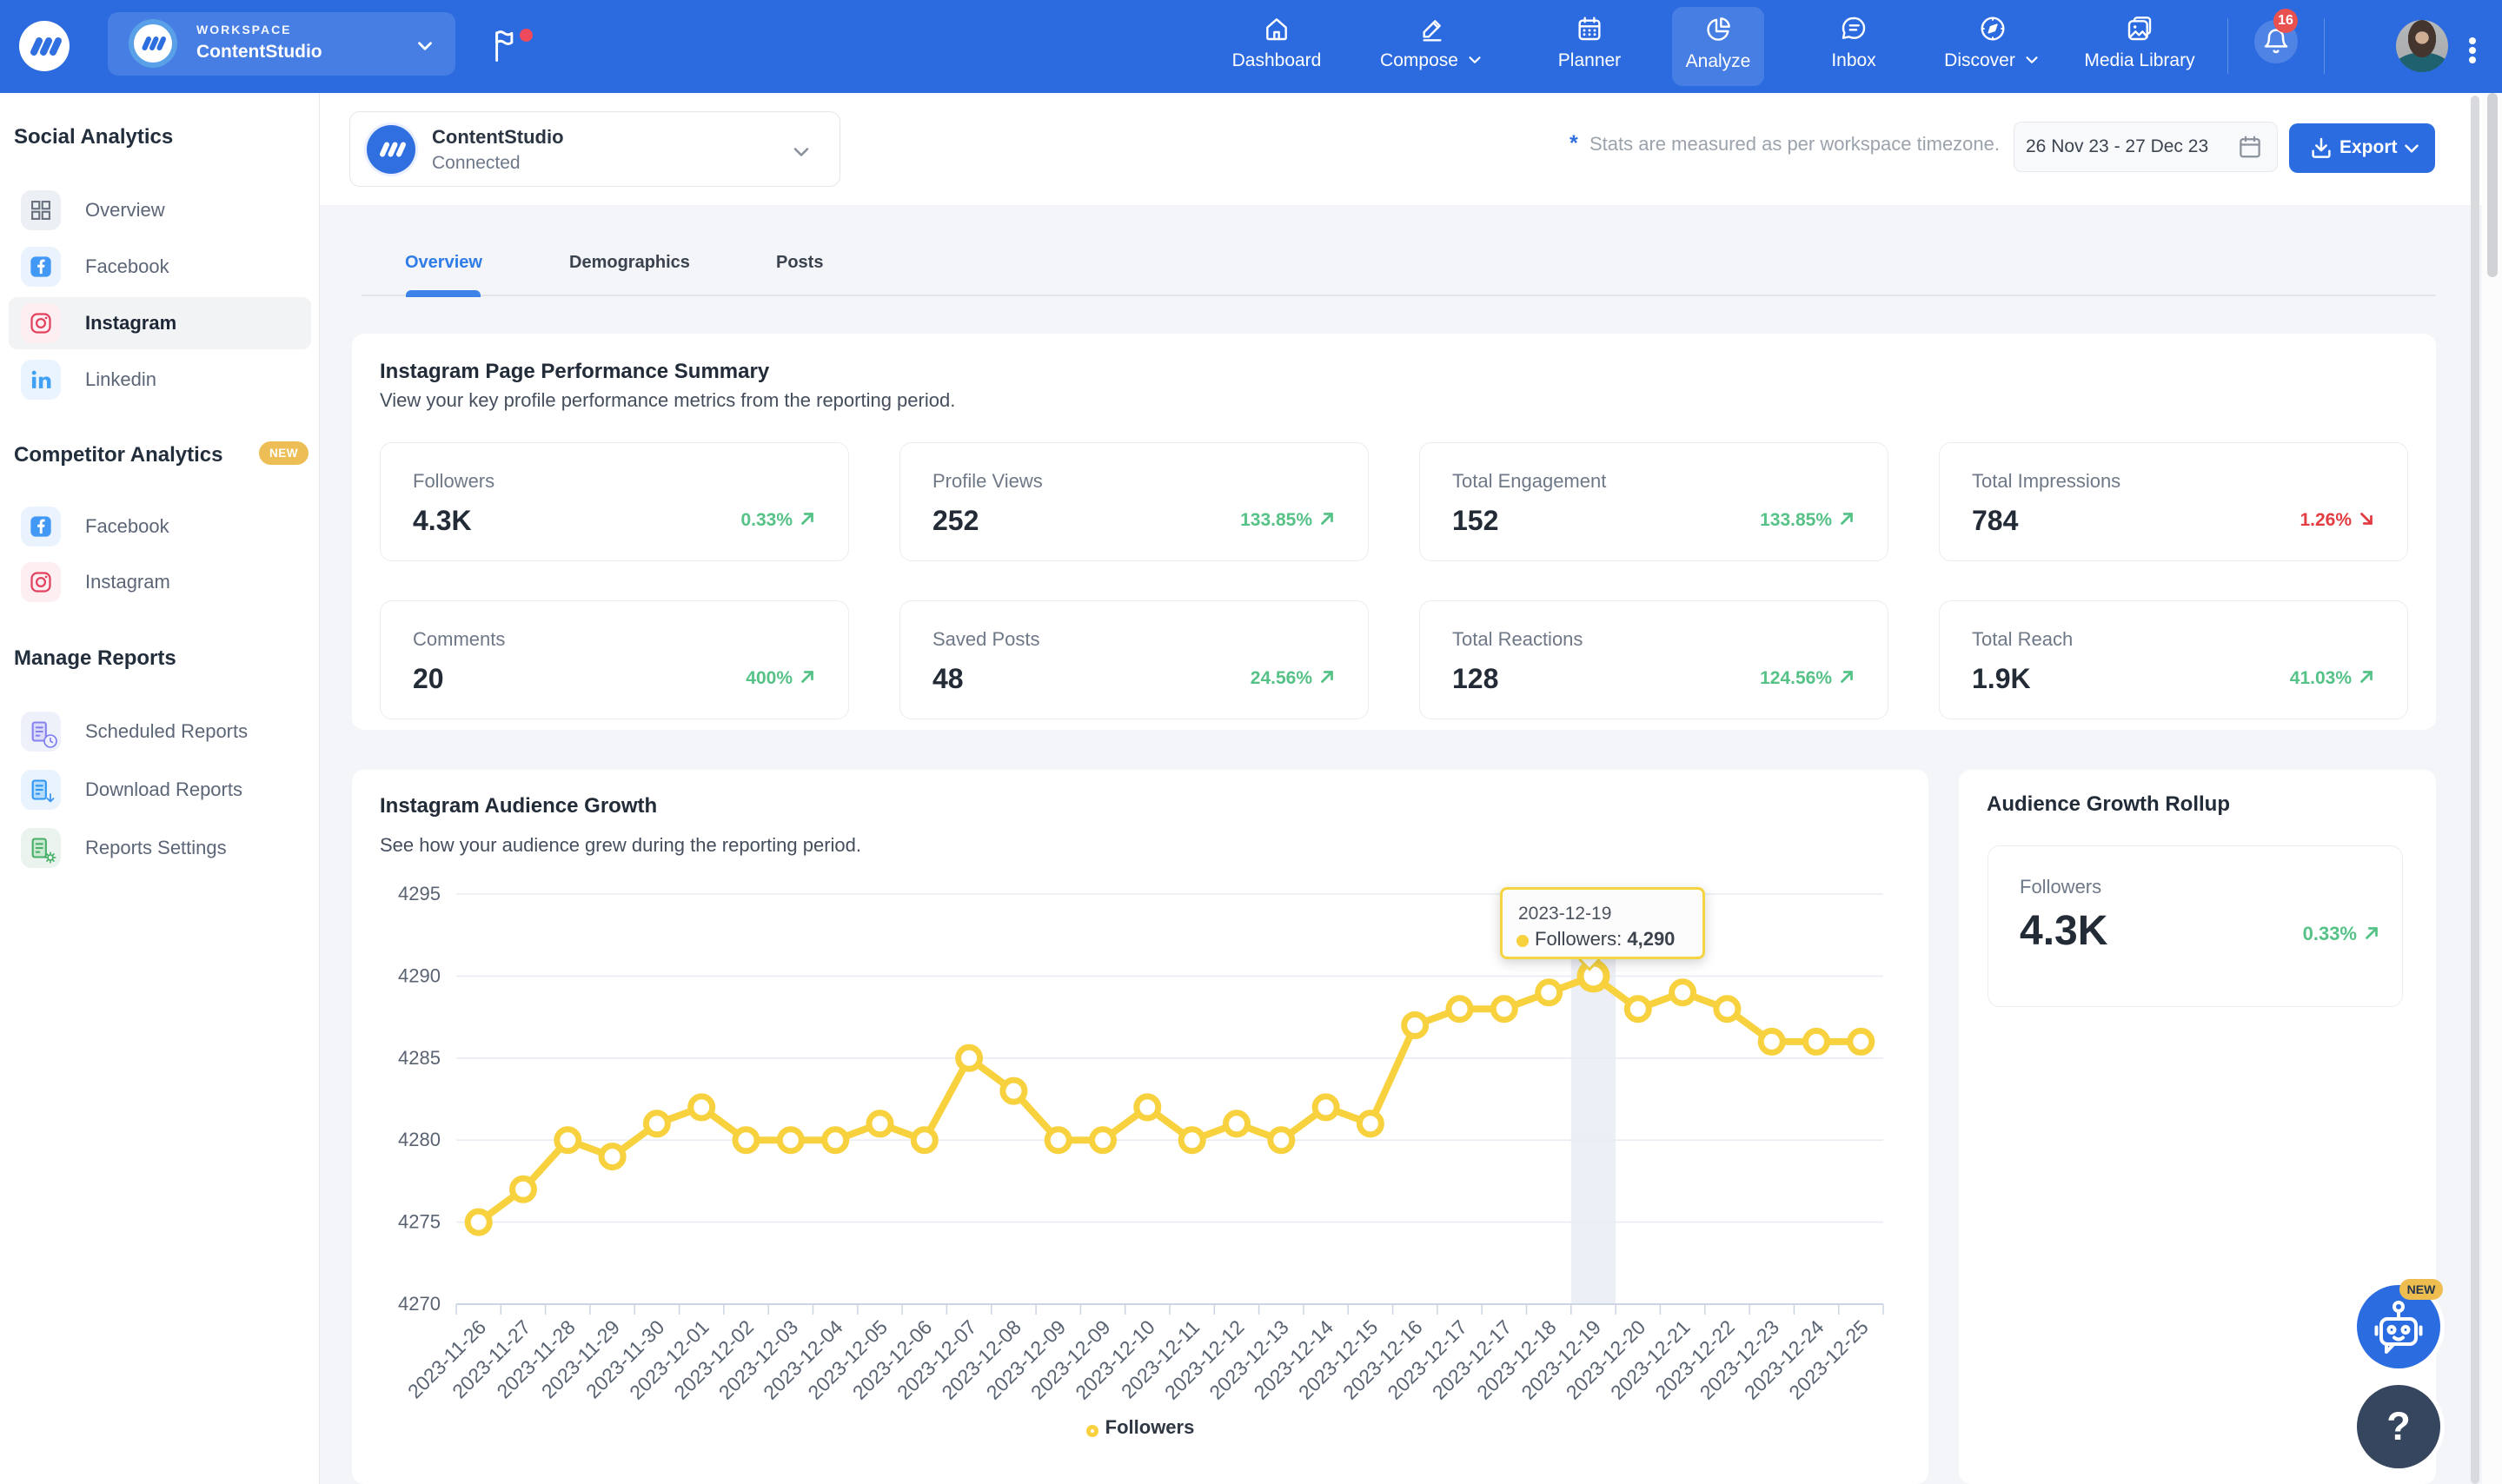 This screenshot has height=1484, width=2502. I want to click on svg-text: 4270, so click(419, 1304).